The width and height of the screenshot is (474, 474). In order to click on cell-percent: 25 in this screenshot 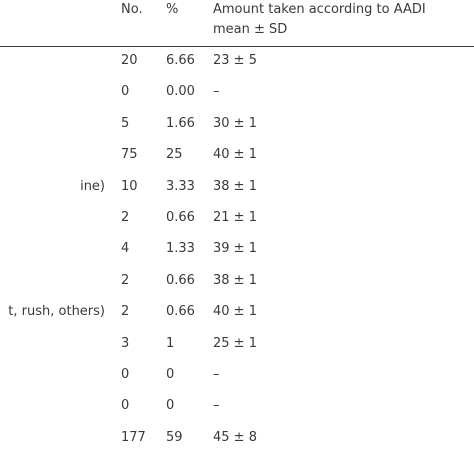, I will do `click(174, 155)`.